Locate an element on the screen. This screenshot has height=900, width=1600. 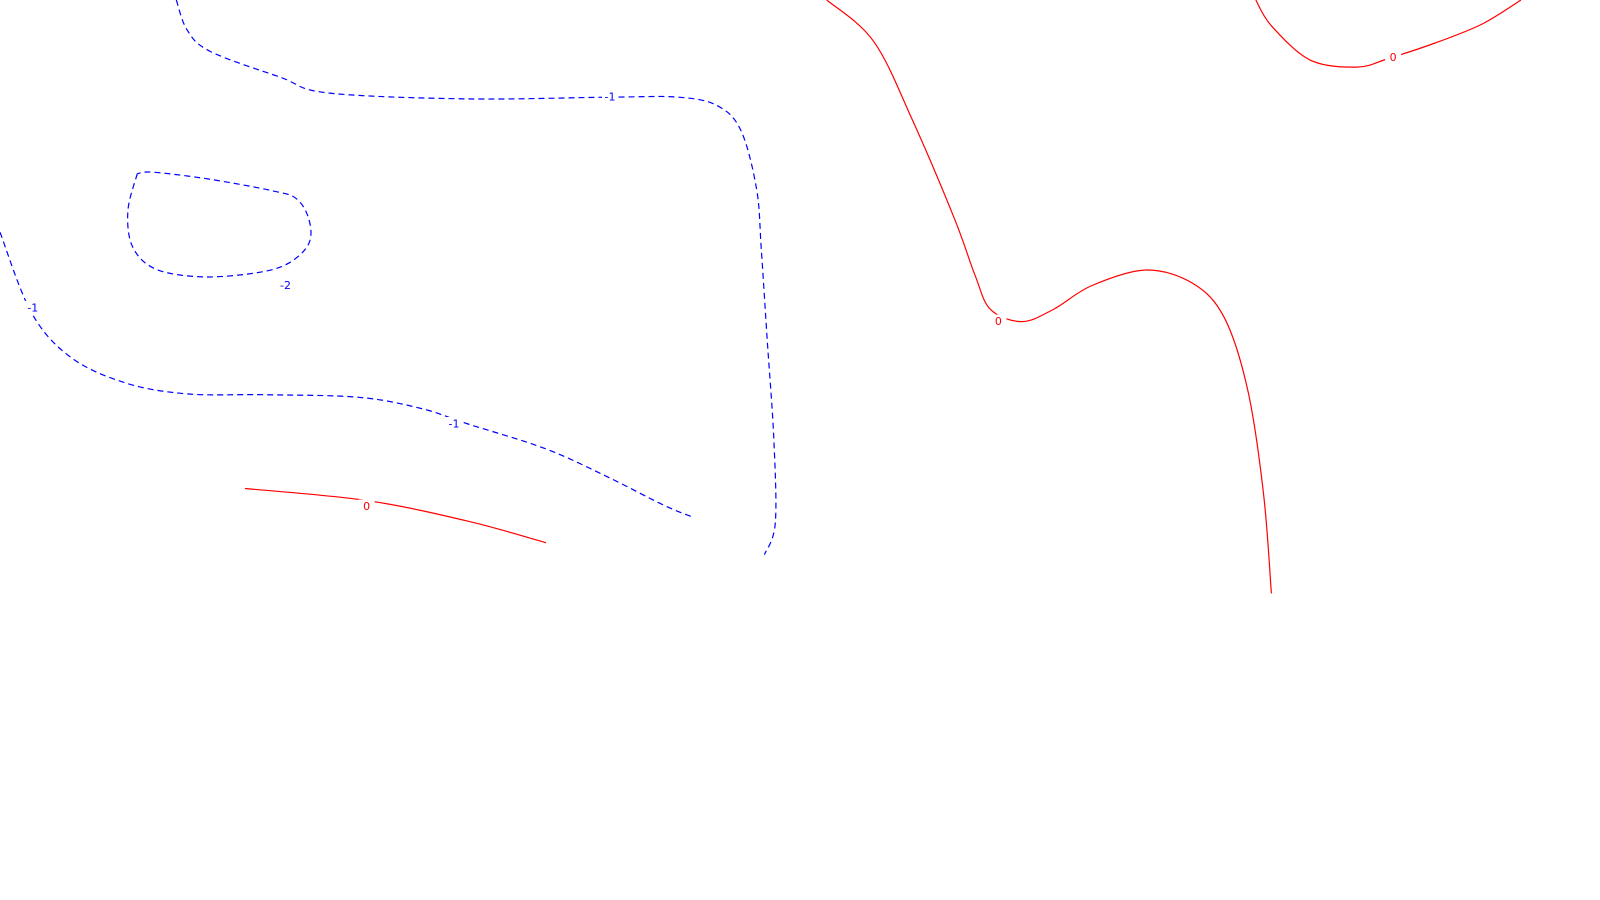
contour-label-4: 0 is located at coordinates (366, 506).